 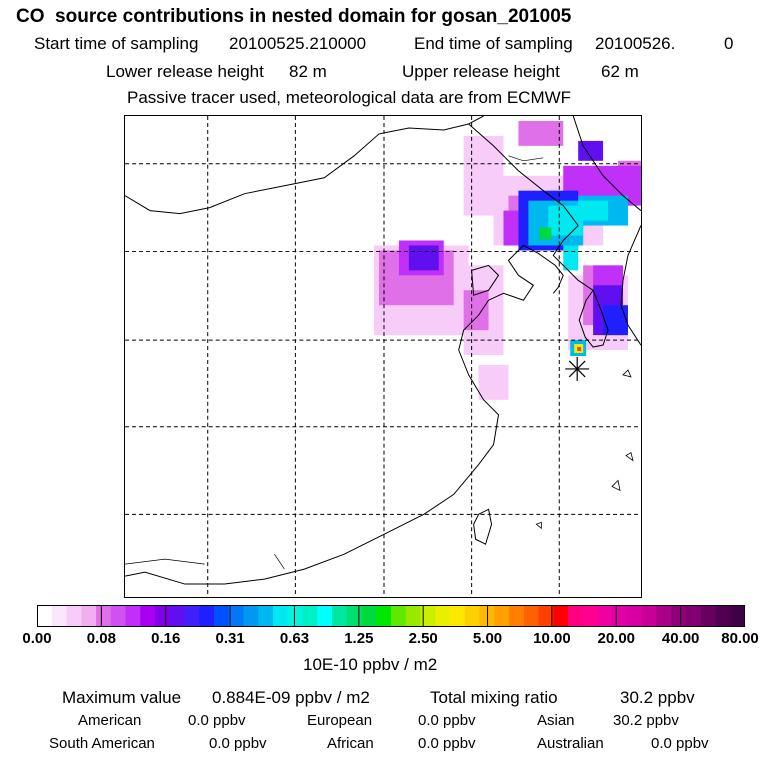 What do you see at coordinates (494, 697) in the screenshot?
I see `total-mixing-label: Total mixing ratio` at bounding box center [494, 697].